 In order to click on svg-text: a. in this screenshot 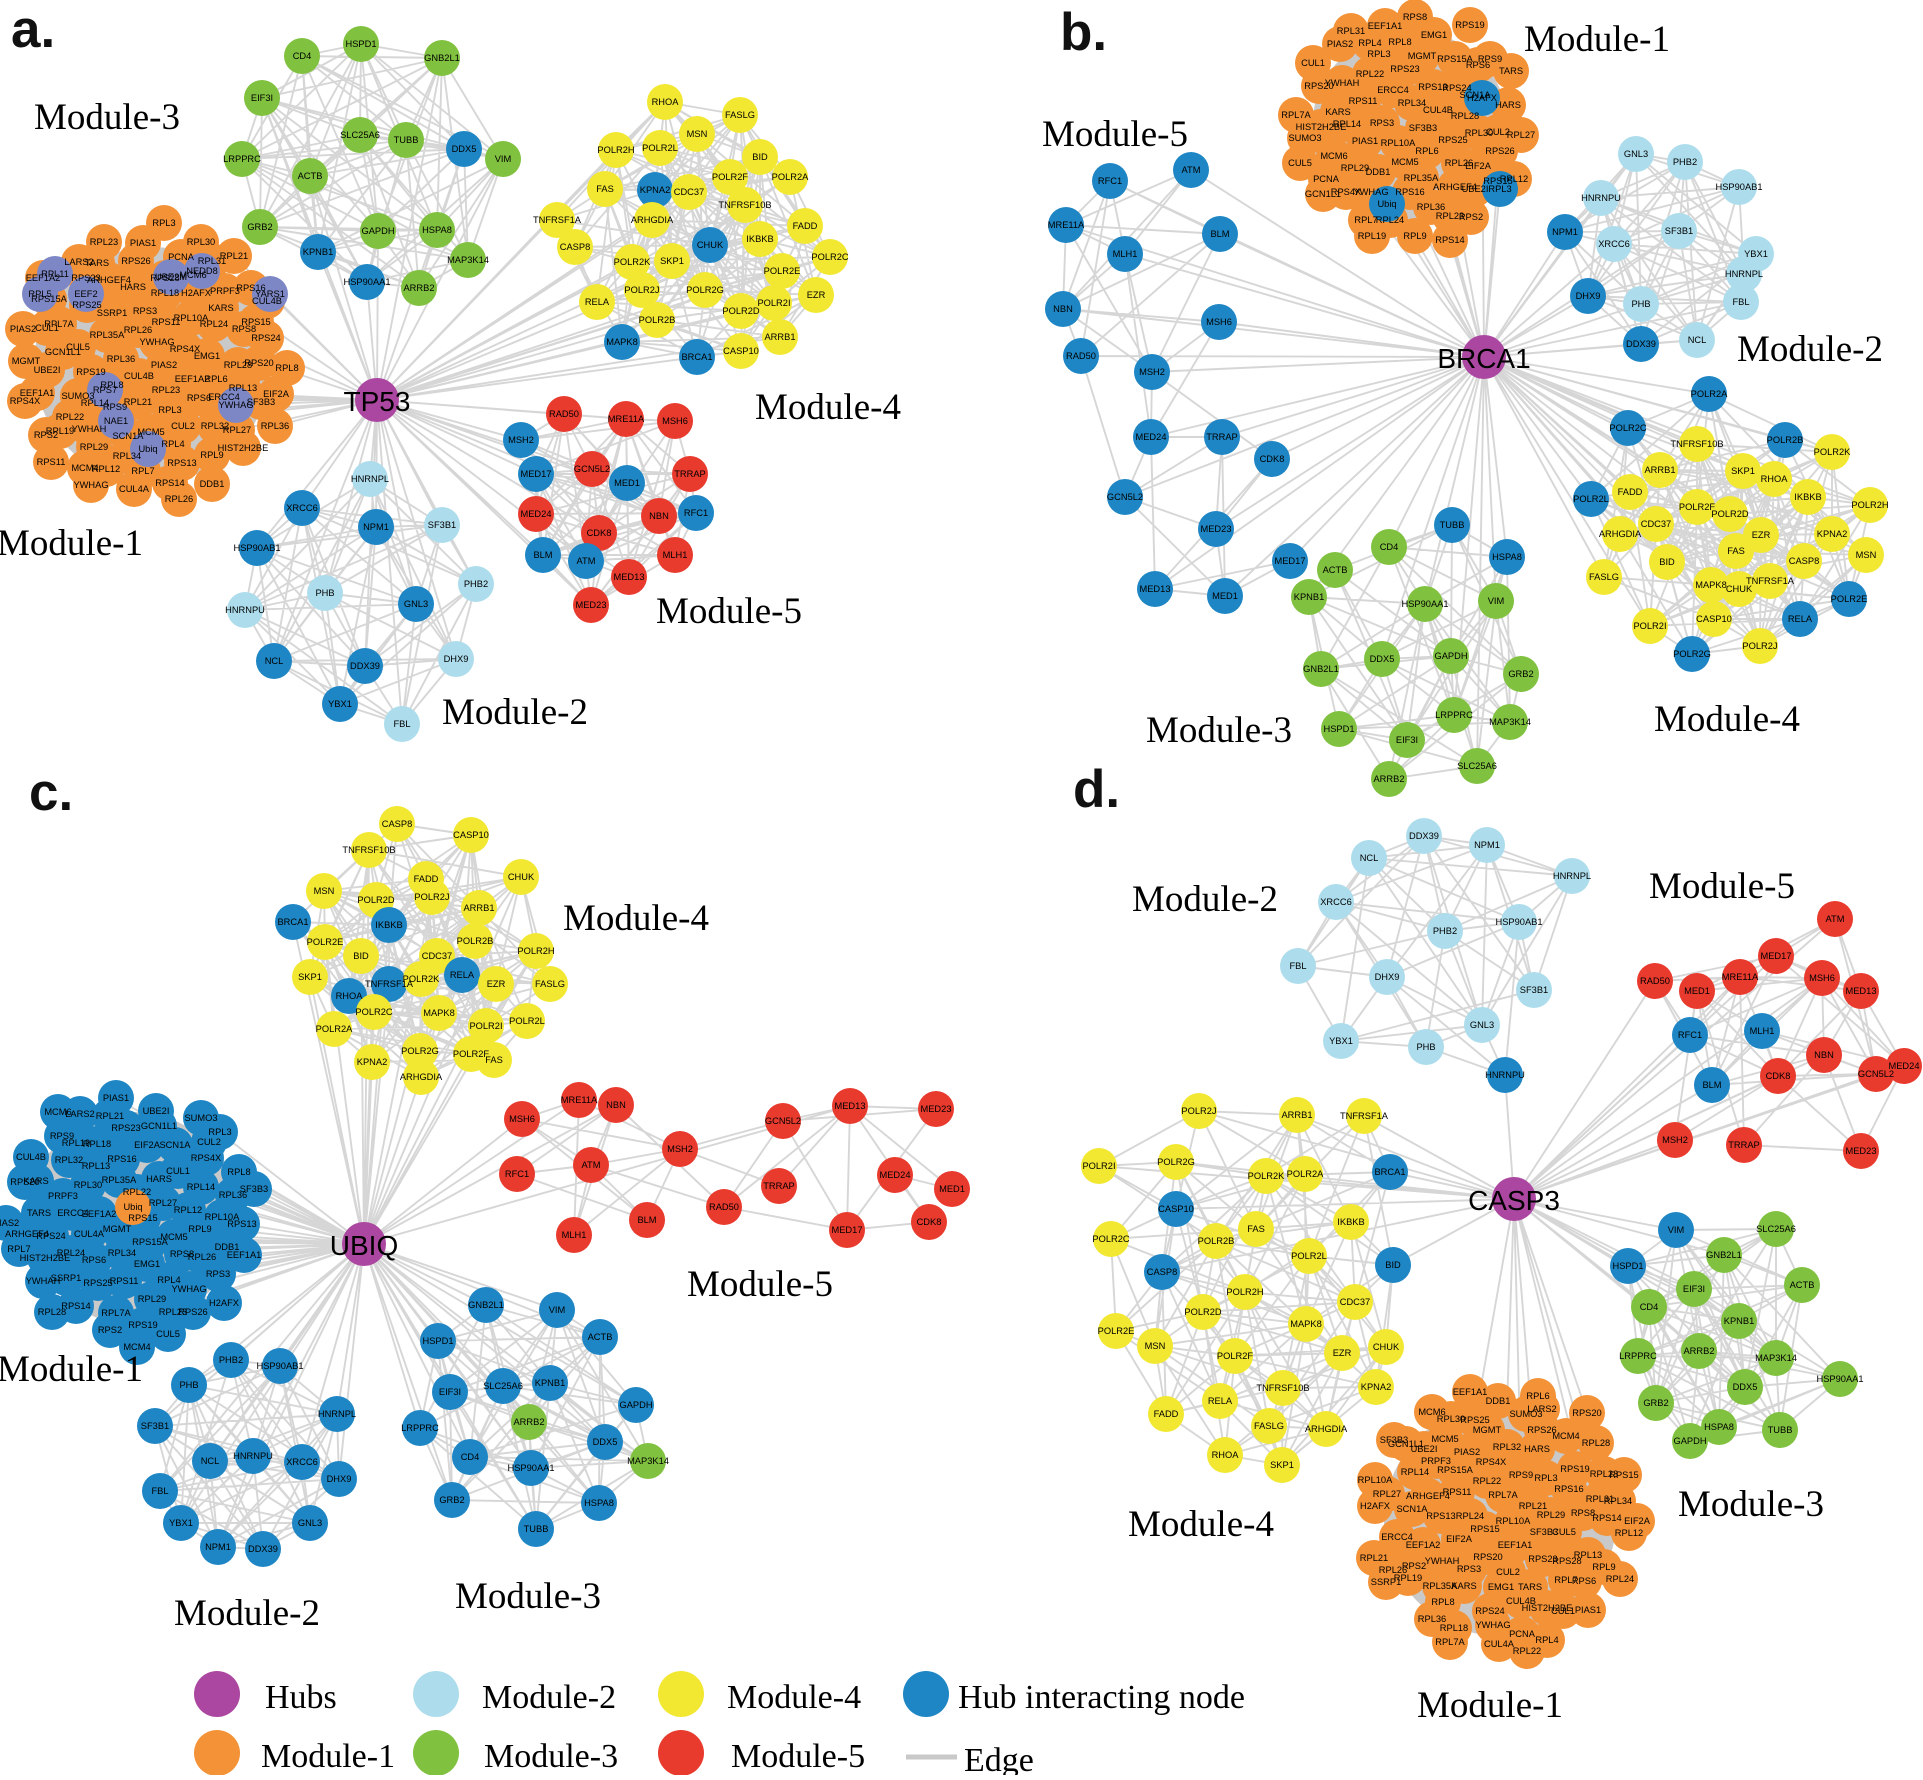, I will do `click(33, 29)`.